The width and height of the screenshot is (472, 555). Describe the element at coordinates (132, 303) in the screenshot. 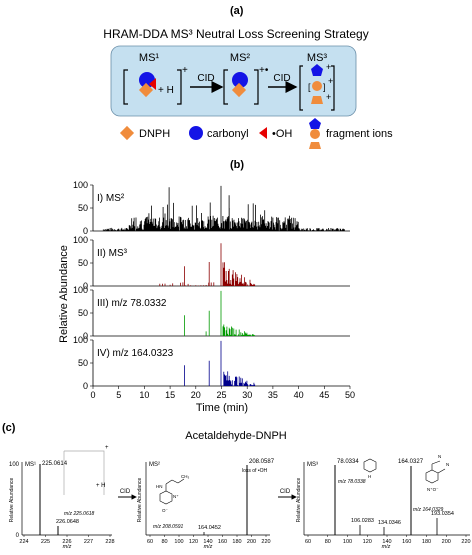

I see `trace-label: III) m/z 78.0332` at that location.